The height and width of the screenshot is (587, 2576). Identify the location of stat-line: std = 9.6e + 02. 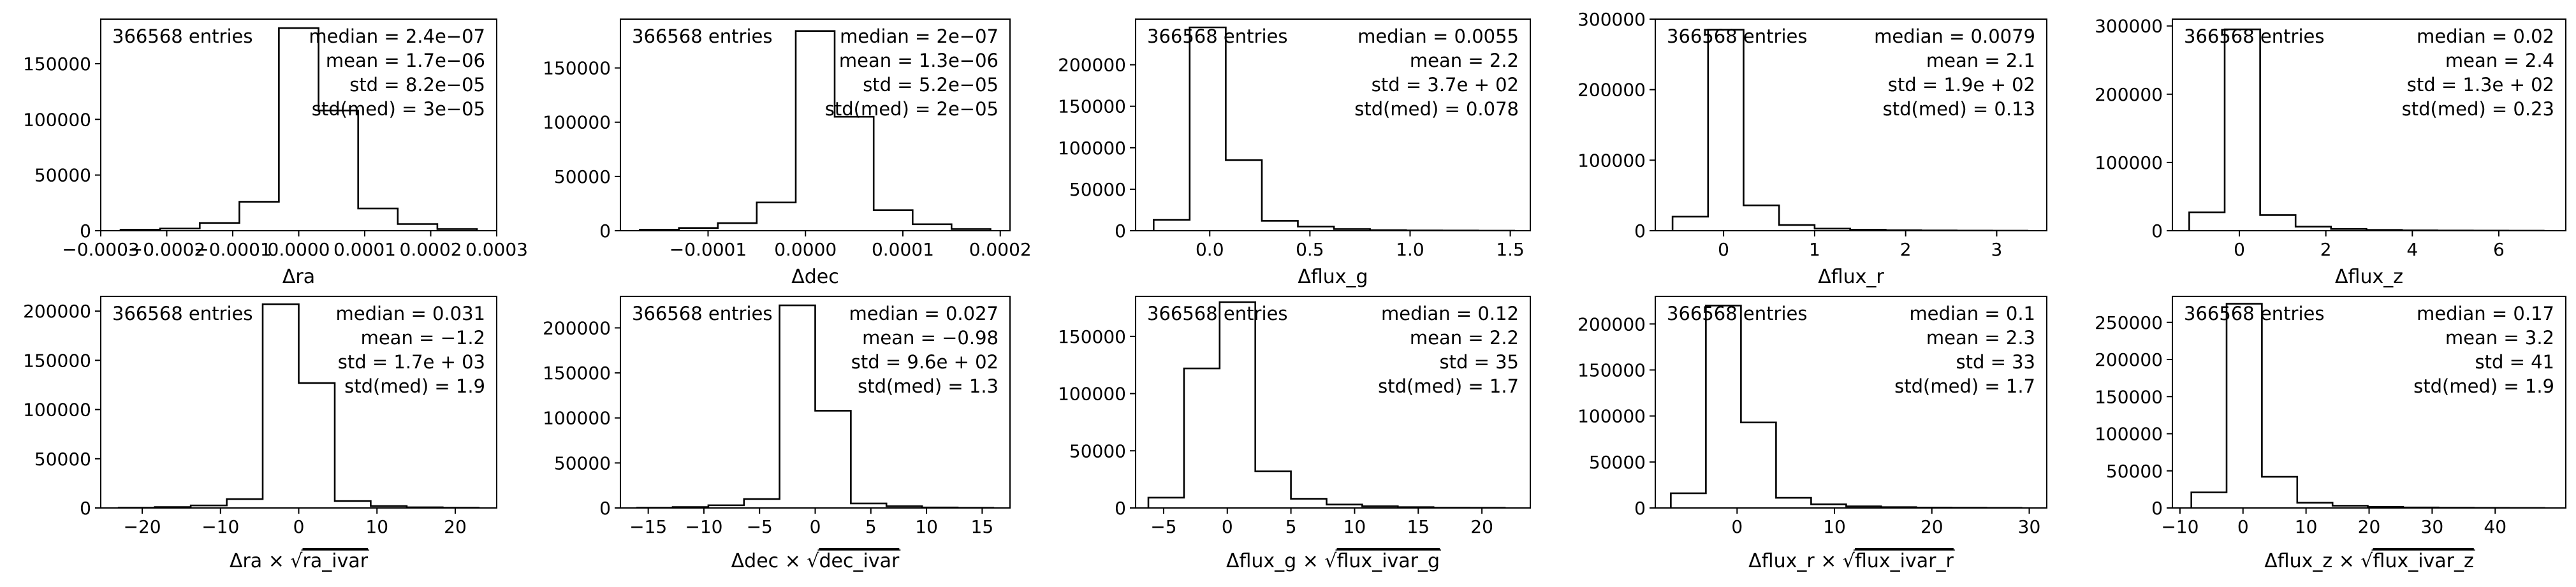
(925, 362).